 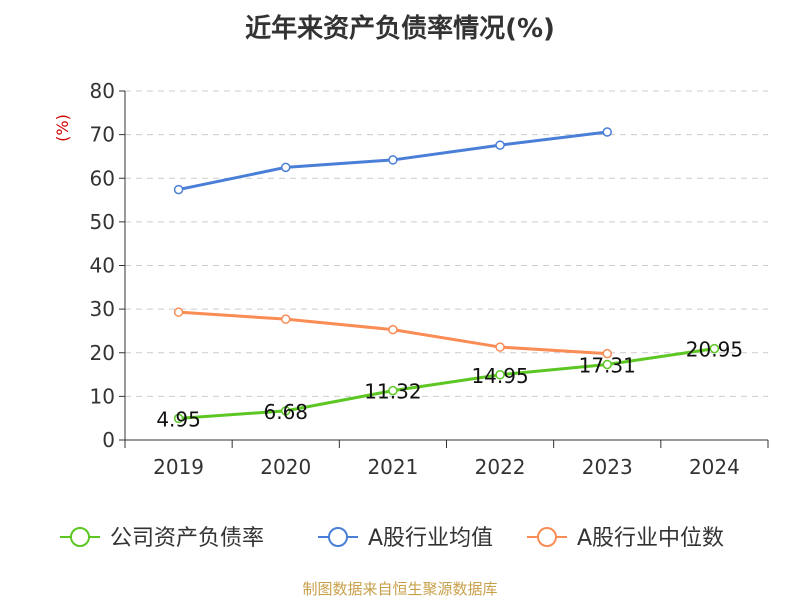 What do you see at coordinates (714, 467) in the screenshot?
I see `x-tick-label-2024: 2024` at bounding box center [714, 467].